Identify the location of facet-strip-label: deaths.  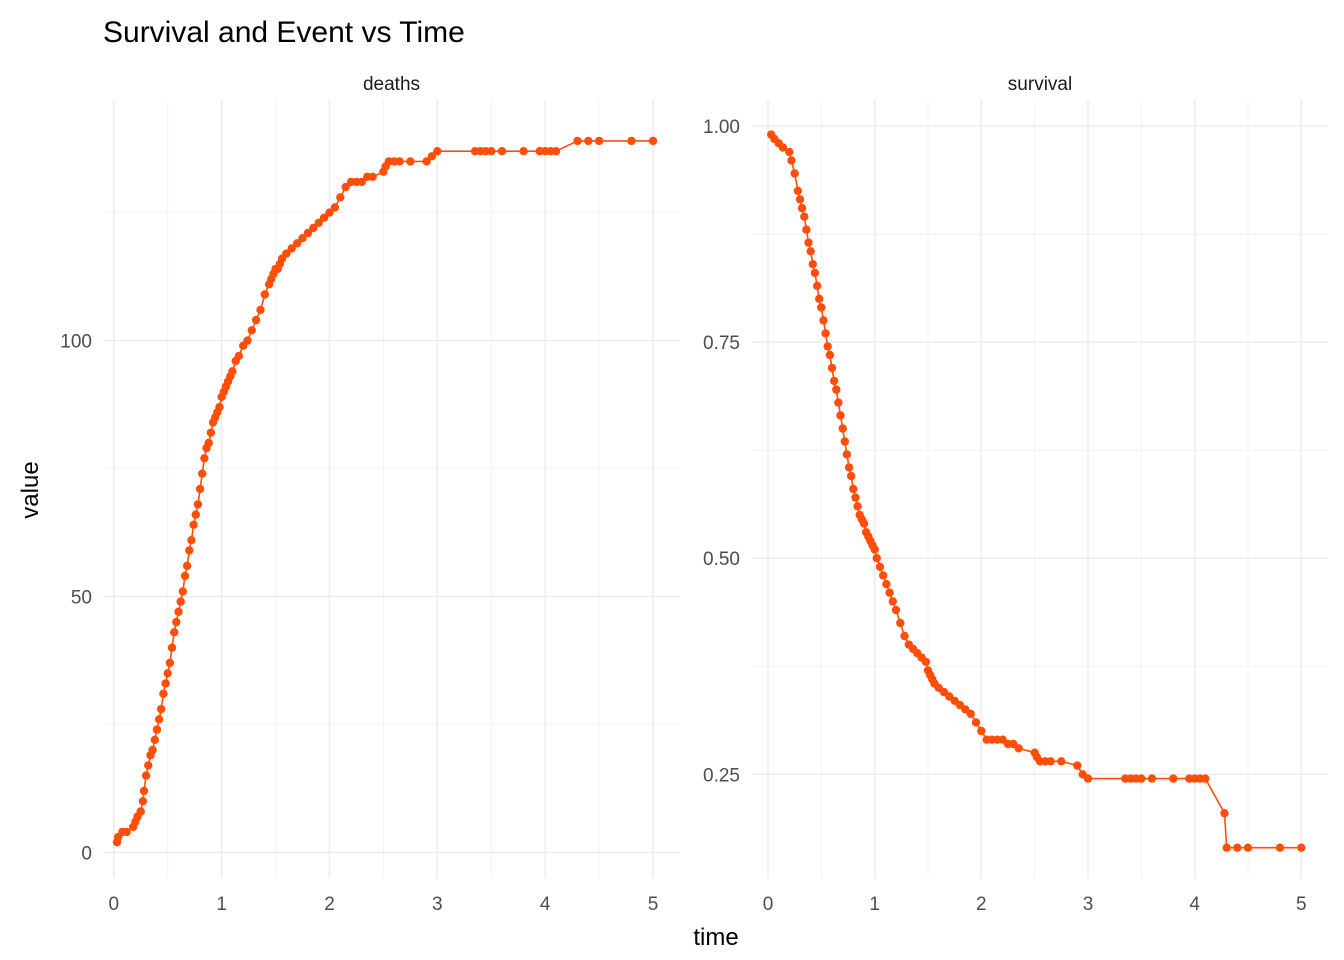
(391, 84).